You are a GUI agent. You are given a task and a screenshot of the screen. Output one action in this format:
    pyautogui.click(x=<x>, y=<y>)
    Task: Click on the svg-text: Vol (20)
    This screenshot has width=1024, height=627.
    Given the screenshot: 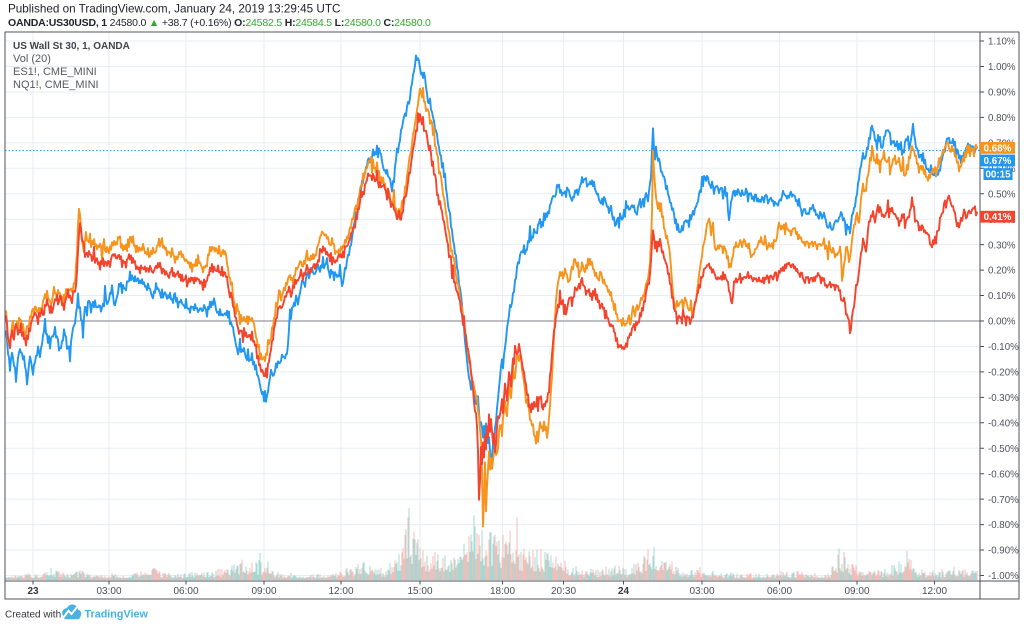 What is the action you would take?
    pyautogui.click(x=32, y=59)
    